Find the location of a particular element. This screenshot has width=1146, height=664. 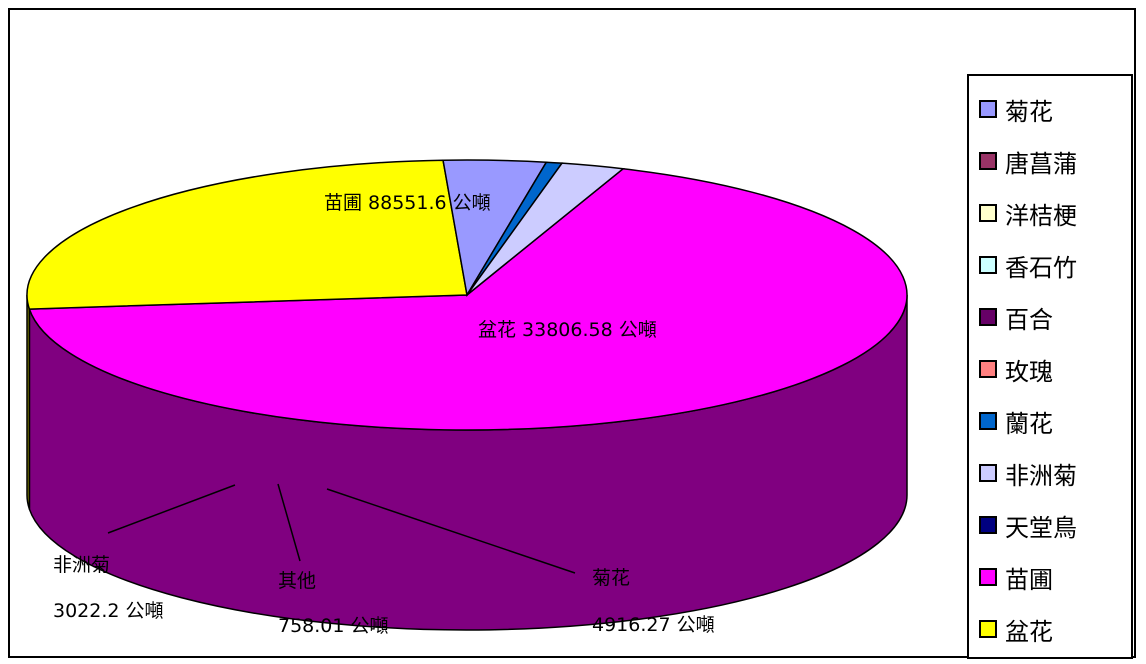

legend-label: 洋桔梗 is located at coordinates (1041, 215).